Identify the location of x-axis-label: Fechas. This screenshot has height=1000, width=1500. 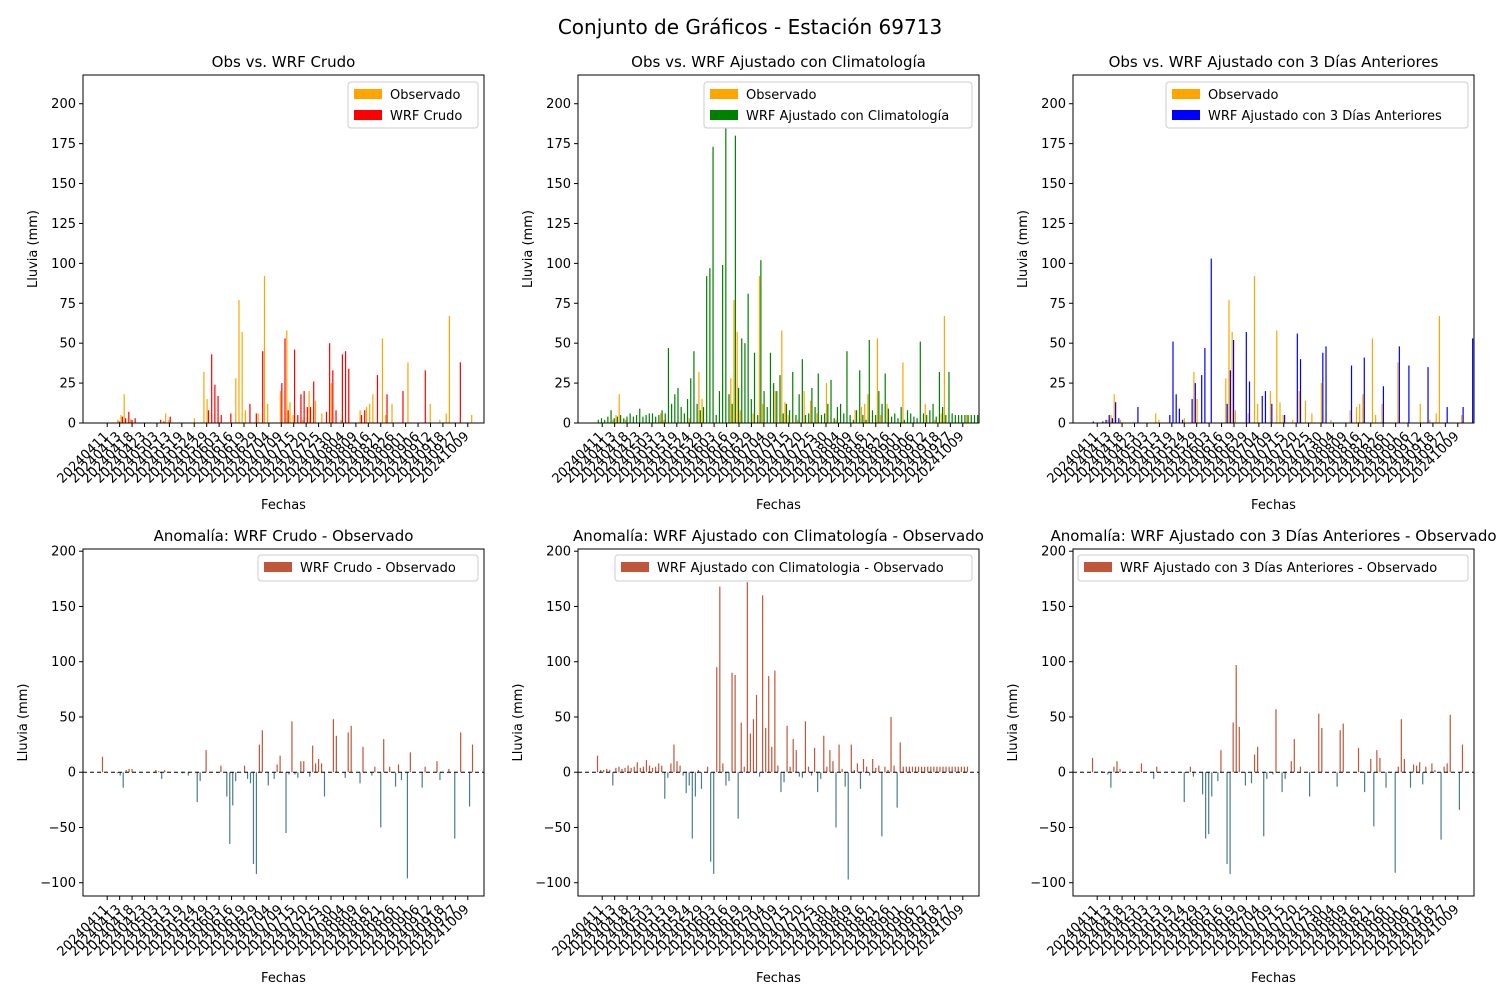
(283, 505).